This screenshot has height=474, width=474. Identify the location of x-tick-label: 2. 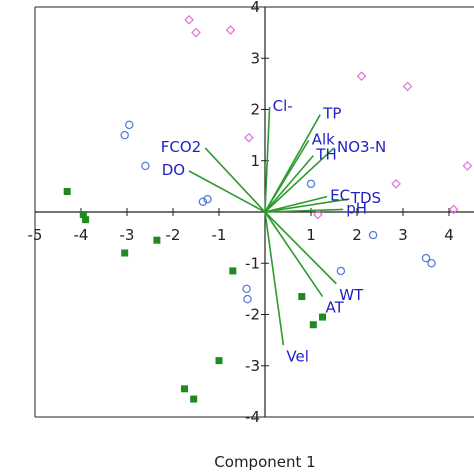
(357, 235).